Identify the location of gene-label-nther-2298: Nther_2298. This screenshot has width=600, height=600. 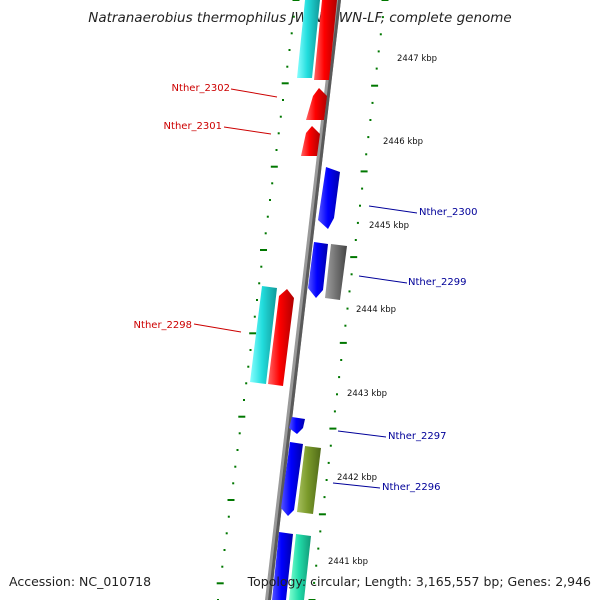
(163, 325).